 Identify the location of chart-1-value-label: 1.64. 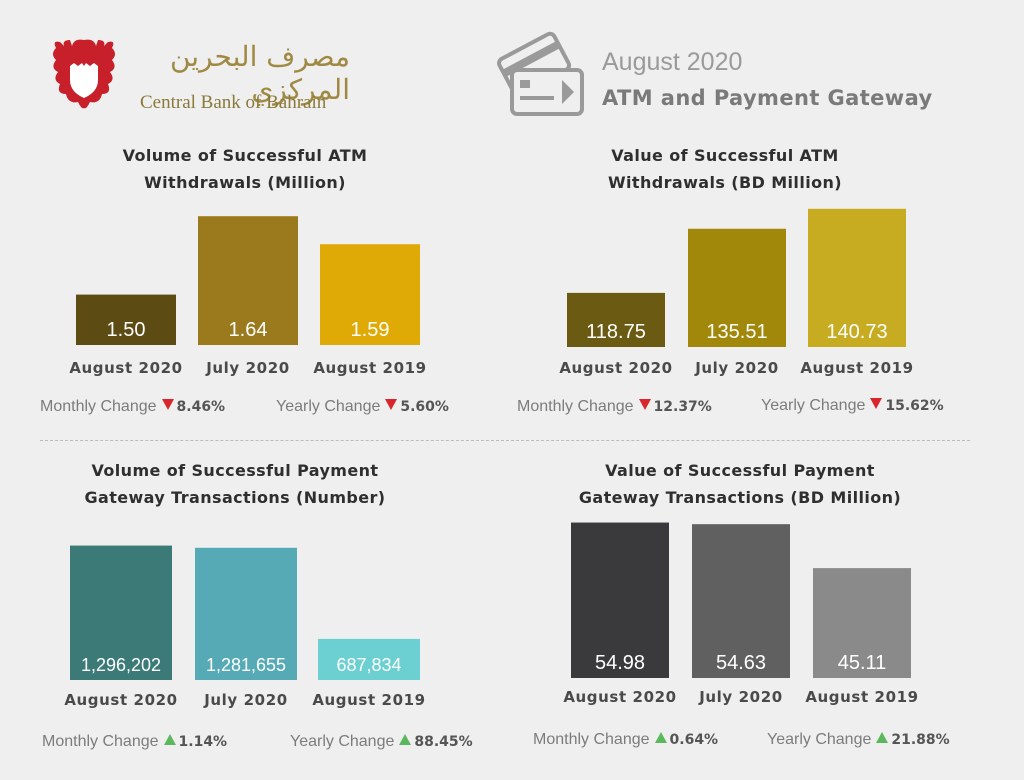
(248, 330).